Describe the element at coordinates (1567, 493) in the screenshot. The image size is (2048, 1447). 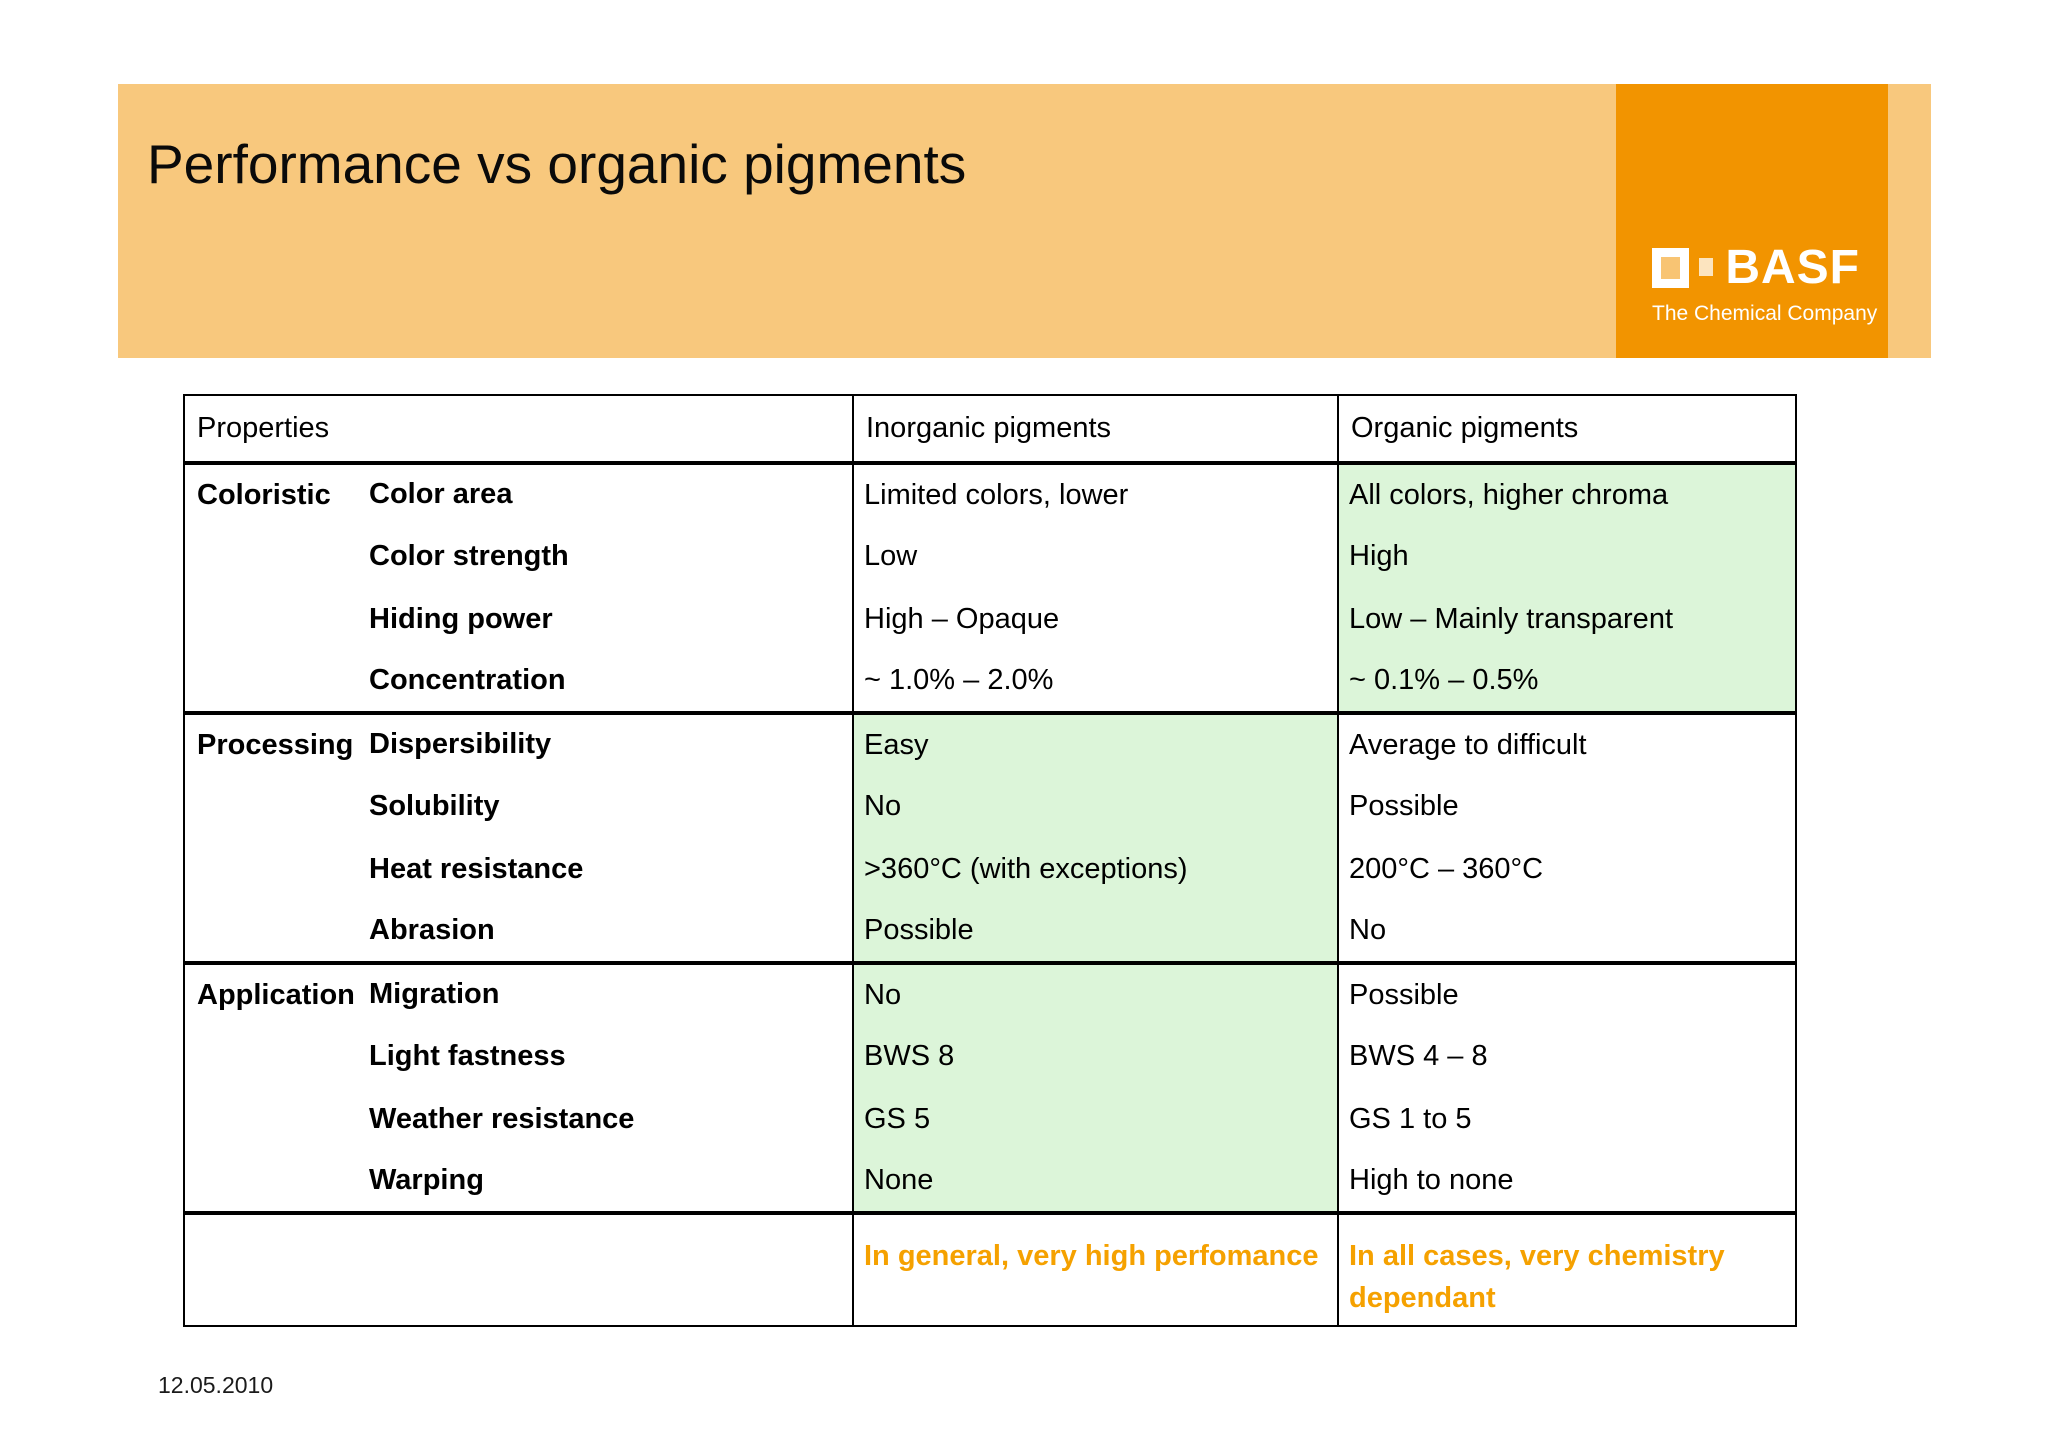
I see `organic-value-cell: All colors, higher chroma` at that location.